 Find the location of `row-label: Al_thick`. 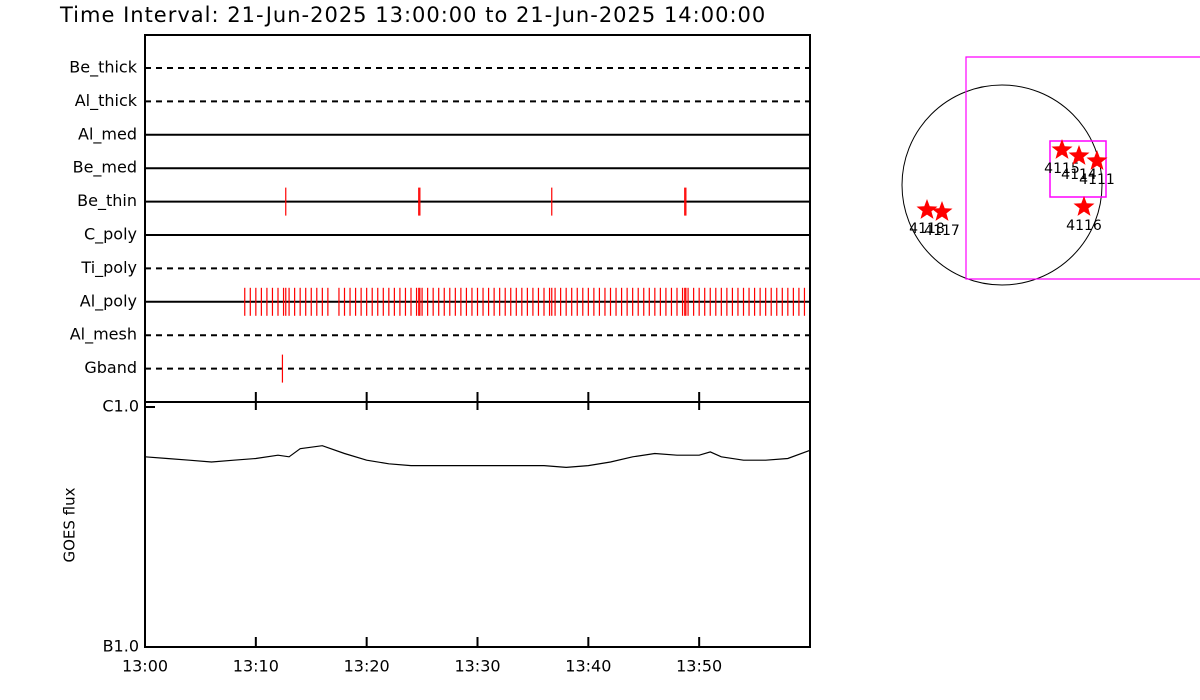

row-label: Al_thick is located at coordinates (106, 101).